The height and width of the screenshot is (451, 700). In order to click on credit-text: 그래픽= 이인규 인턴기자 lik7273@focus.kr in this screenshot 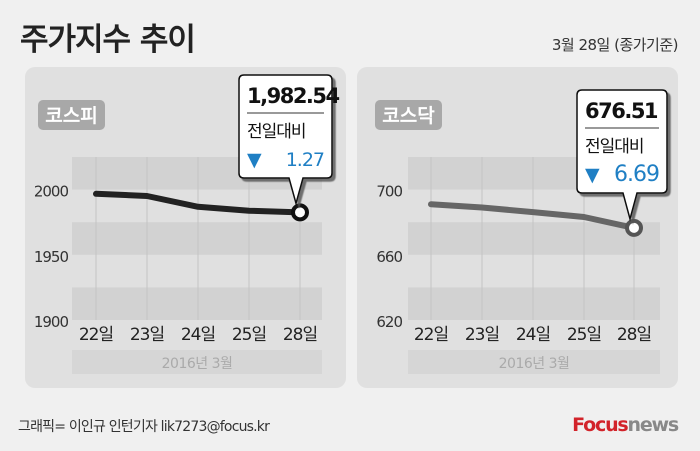, I will do `click(144, 427)`.